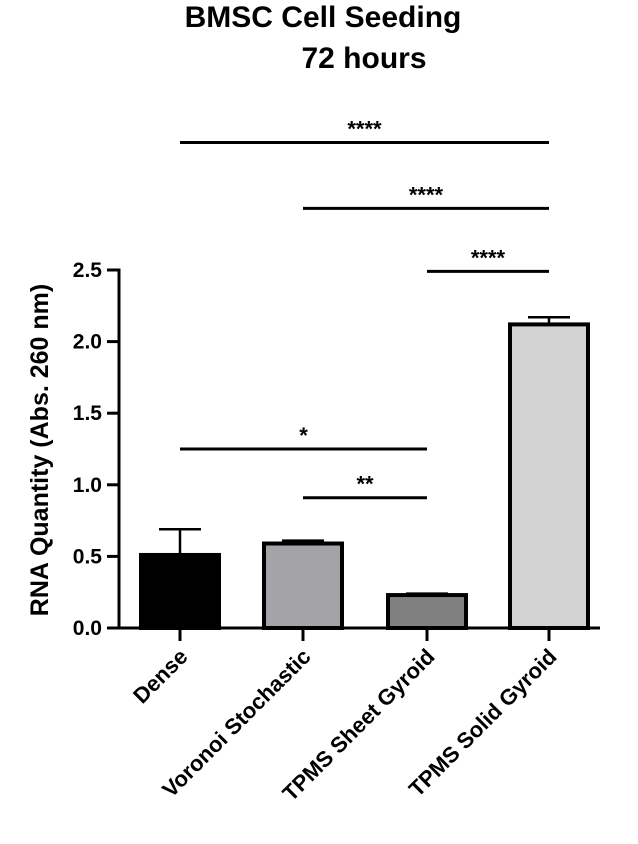 The width and height of the screenshot is (638, 844). What do you see at coordinates (303, 435) in the screenshot?
I see `significance-label: *` at bounding box center [303, 435].